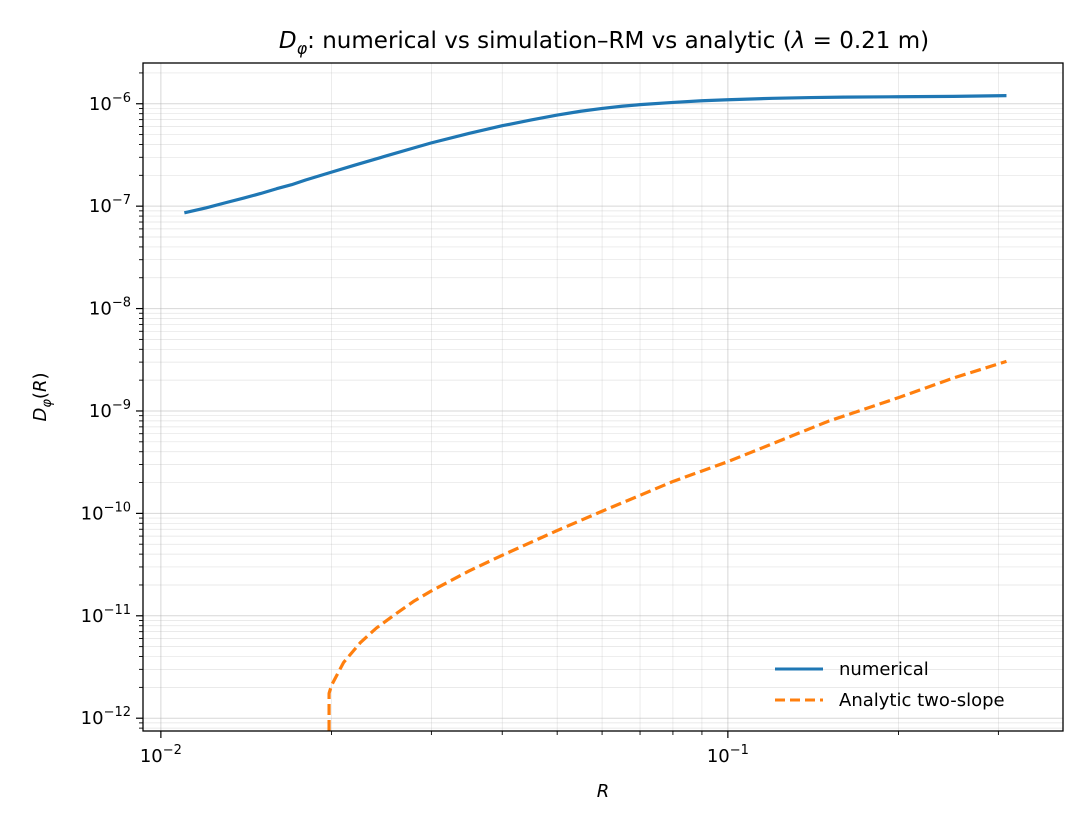  I want to click on y-tick-label: 10⁻⁶, so click(110, 103).